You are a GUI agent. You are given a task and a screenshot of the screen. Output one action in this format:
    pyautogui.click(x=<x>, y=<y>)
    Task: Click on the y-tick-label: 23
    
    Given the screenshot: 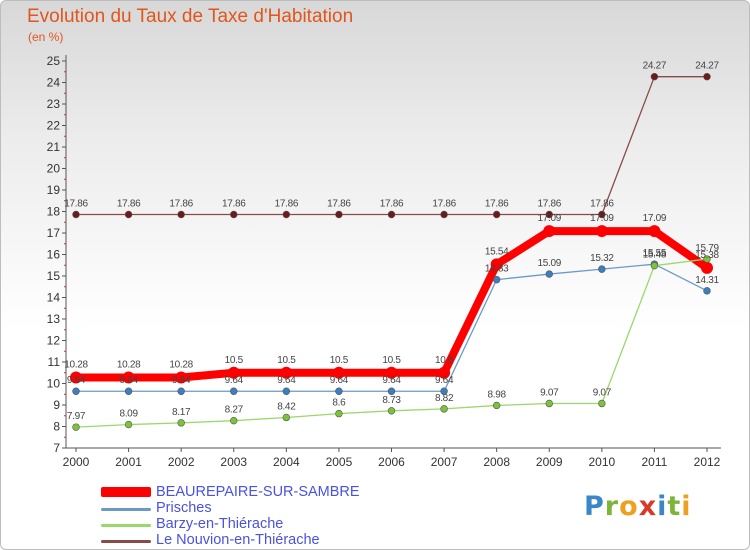 What is the action you would take?
    pyautogui.click(x=54, y=104)
    